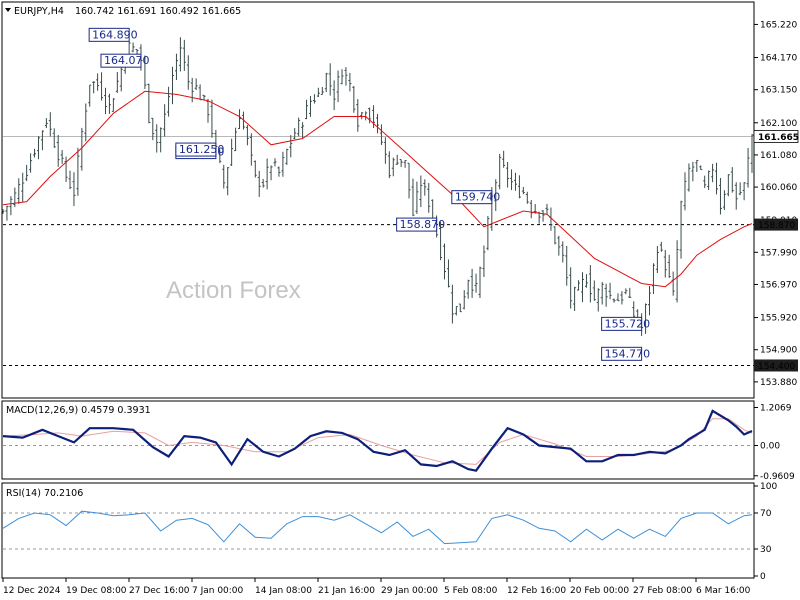 The width and height of the screenshot is (800, 600). Describe the element at coordinates (778, 59) in the screenshot. I see `y-tick-label: 164.170` at that location.